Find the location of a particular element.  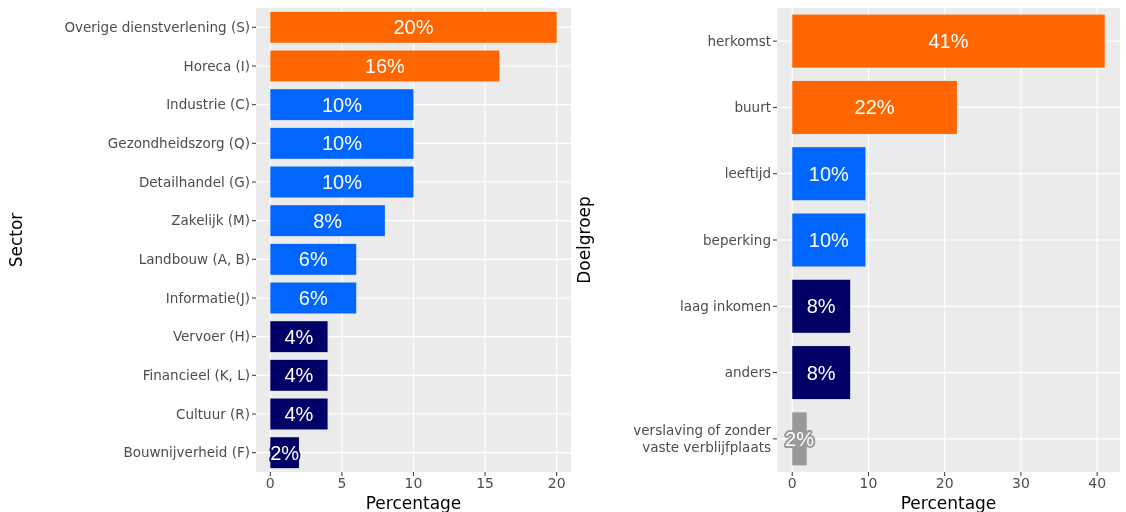

y-tick-label: Informatie(J) is located at coordinates (207, 297).